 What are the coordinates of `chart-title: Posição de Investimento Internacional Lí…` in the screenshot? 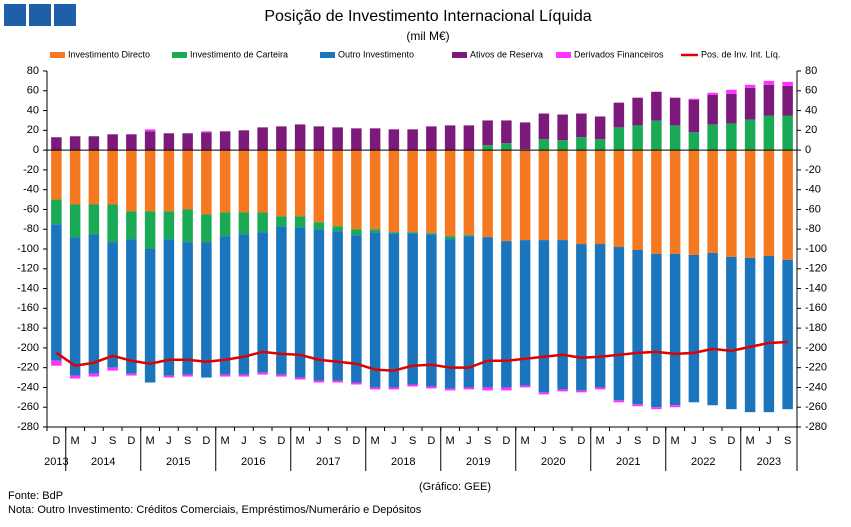 It's located at (427, 16).